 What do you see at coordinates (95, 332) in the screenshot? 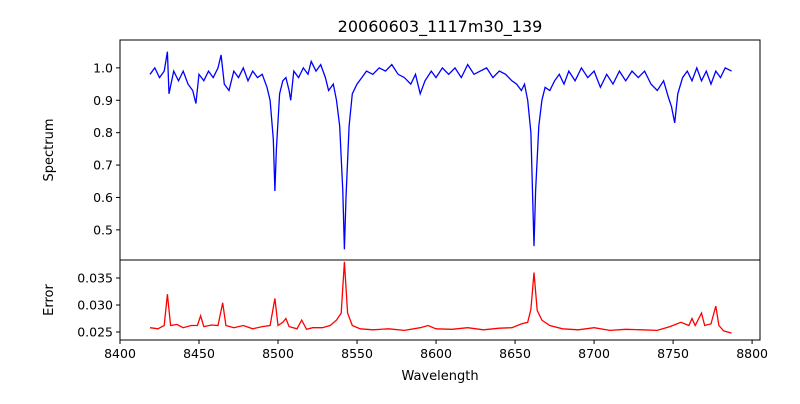
I see `error-y-tick-label: 0.025` at bounding box center [95, 332].